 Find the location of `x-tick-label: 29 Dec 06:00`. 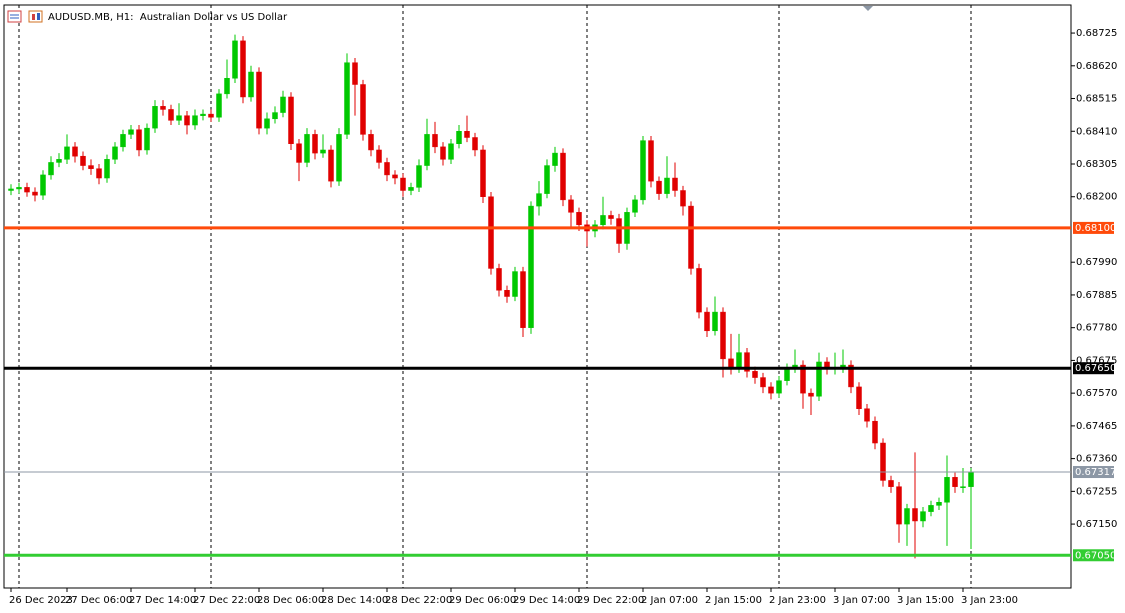

x-tick-label: 29 Dec 06:00 is located at coordinates (482, 600).